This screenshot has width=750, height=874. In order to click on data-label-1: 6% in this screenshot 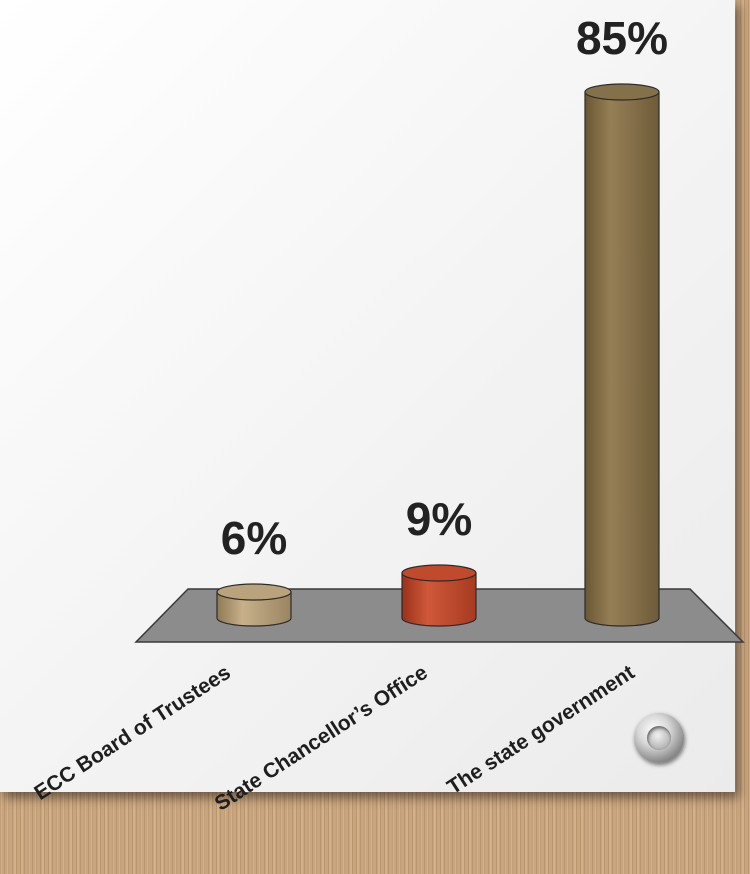, I will do `click(254, 538)`.